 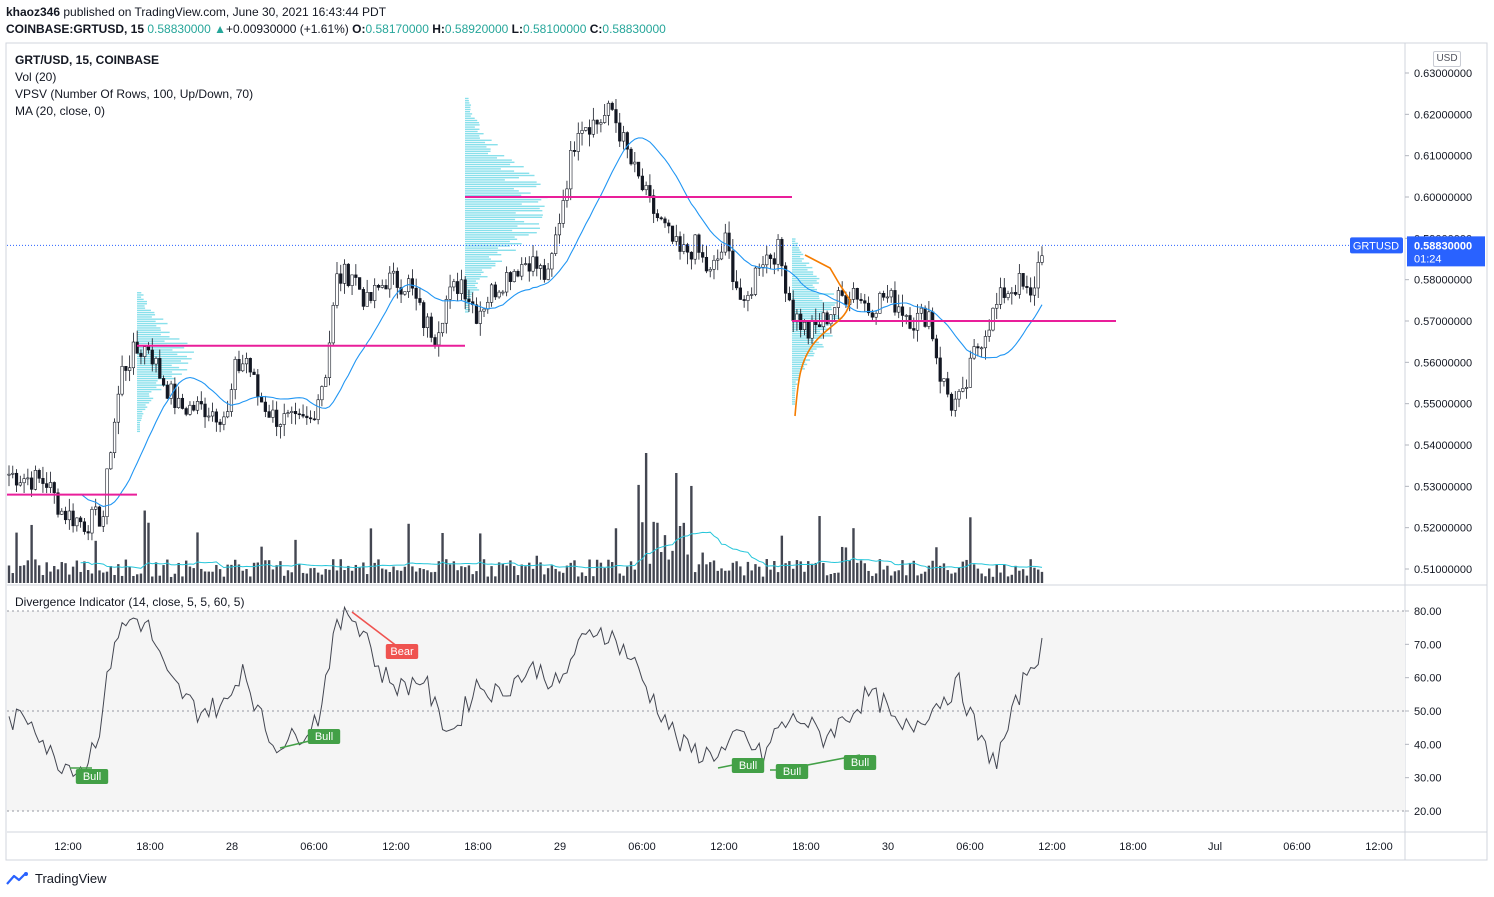 I want to click on time-tick-label: 29, so click(x=560, y=847).